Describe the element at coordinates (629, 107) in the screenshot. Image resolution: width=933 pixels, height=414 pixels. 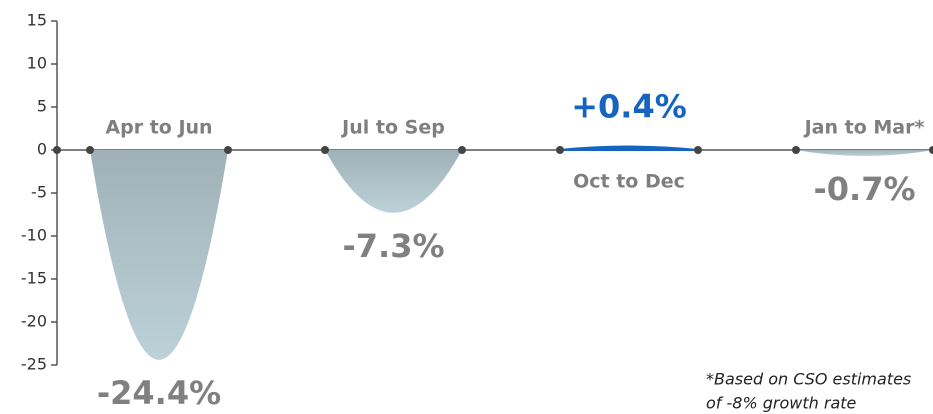
I see `value-label: +0.4%` at that location.